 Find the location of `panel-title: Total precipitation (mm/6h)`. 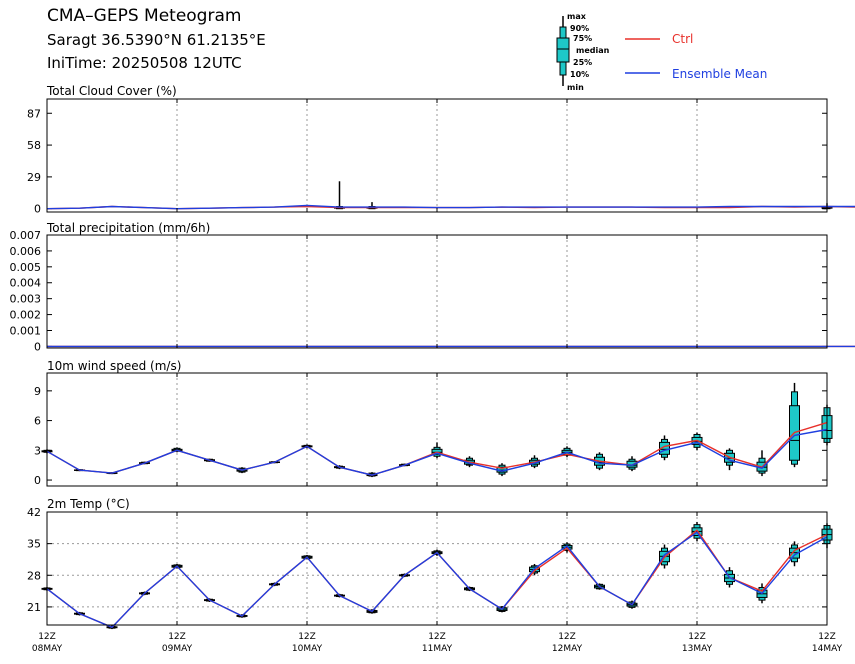

panel-title: Total precipitation (mm/6h) is located at coordinates (128, 228).